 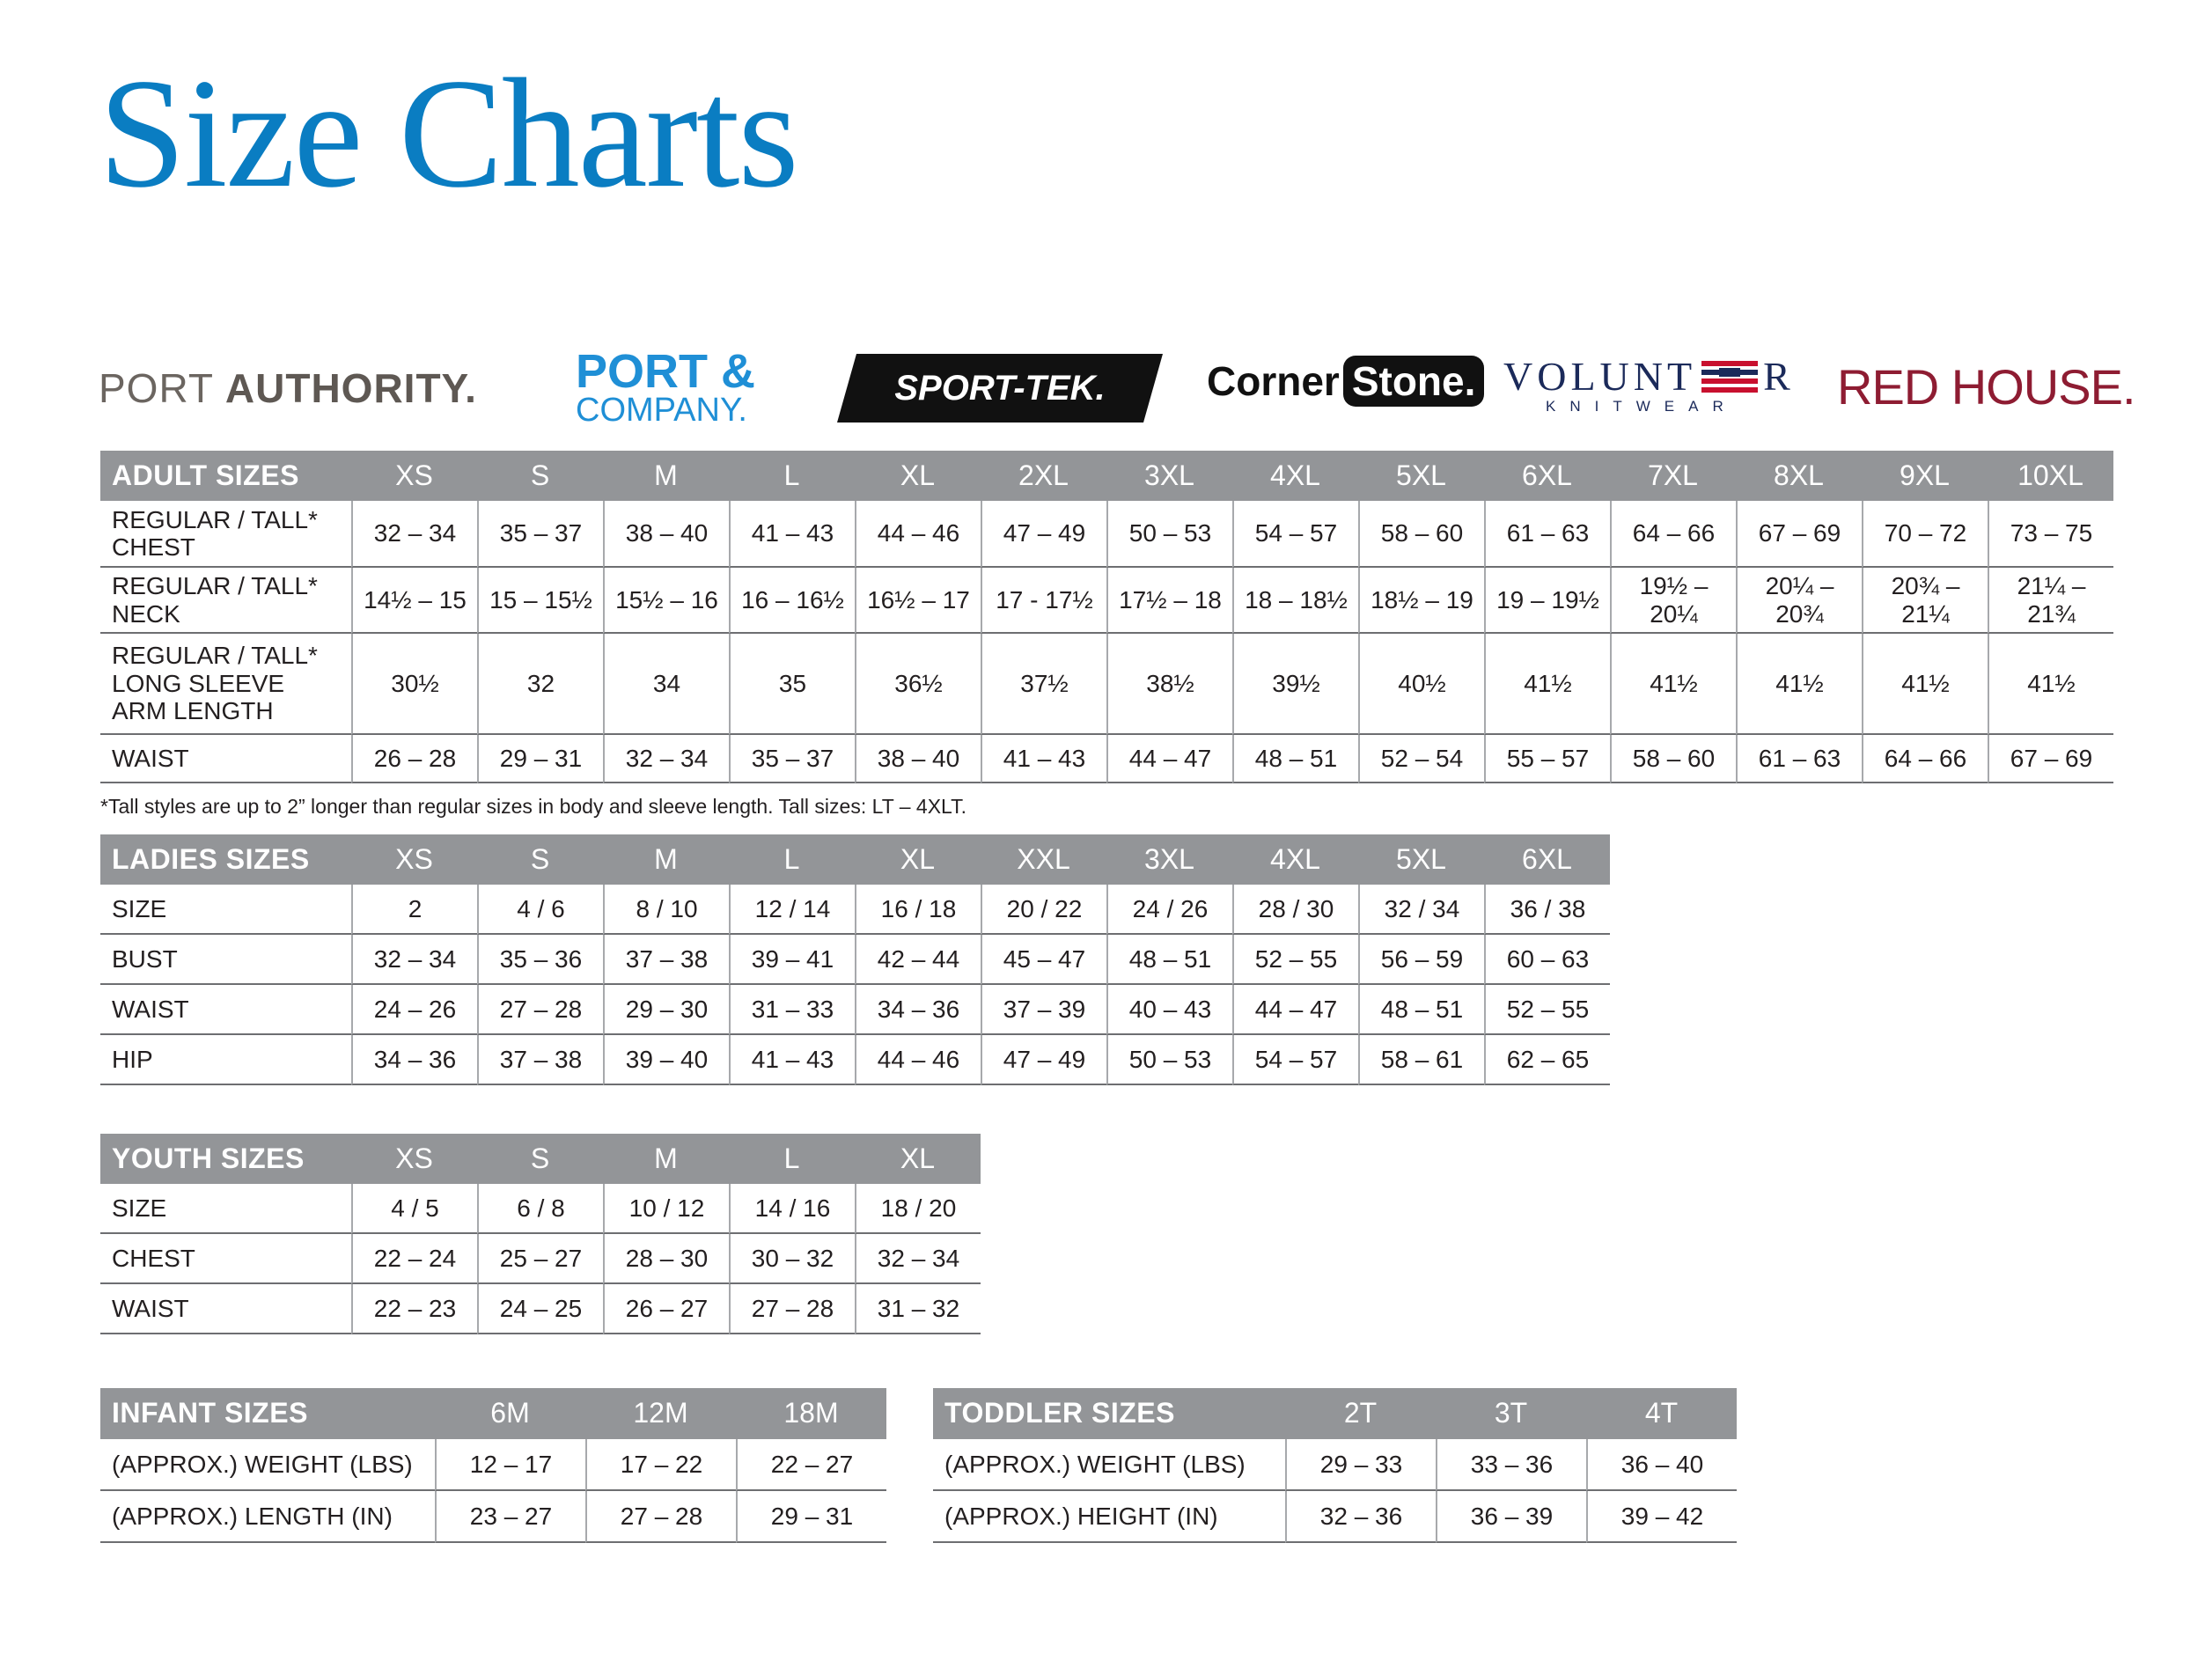 What do you see at coordinates (1169, 1010) in the screenshot?
I see `size-cell: 40 – 43` at bounding box center [1169, 1010].